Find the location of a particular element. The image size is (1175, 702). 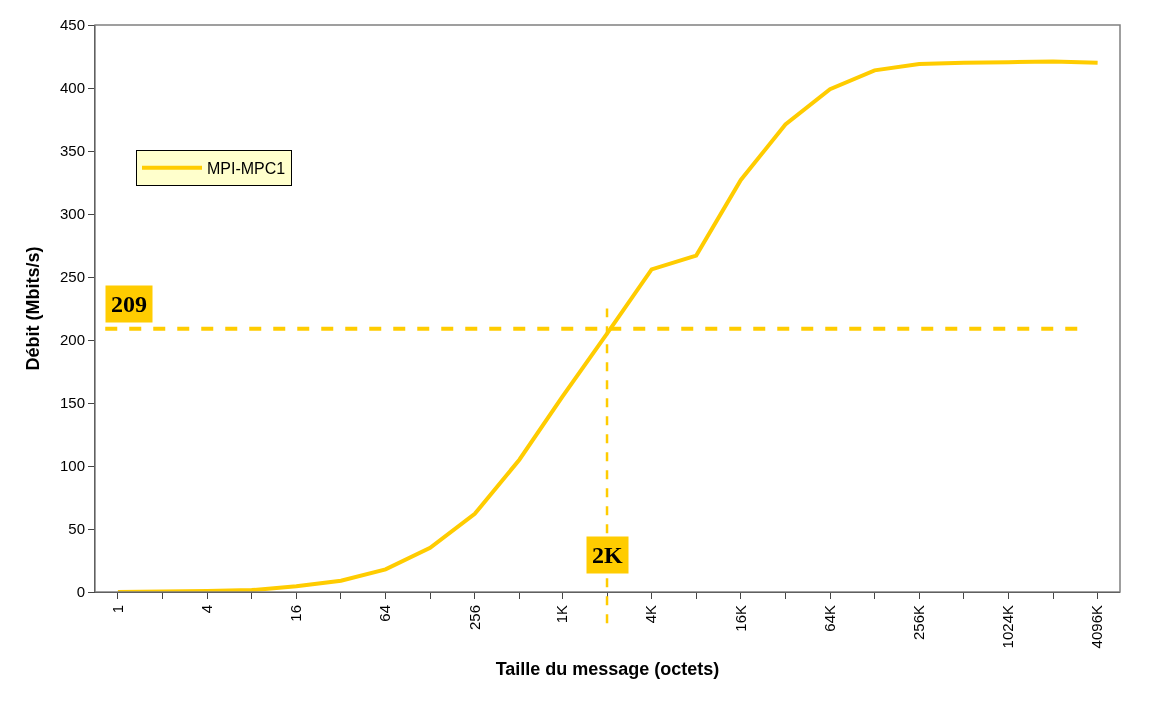

y-tick-label: 450 is located at coordinates (72, 25).